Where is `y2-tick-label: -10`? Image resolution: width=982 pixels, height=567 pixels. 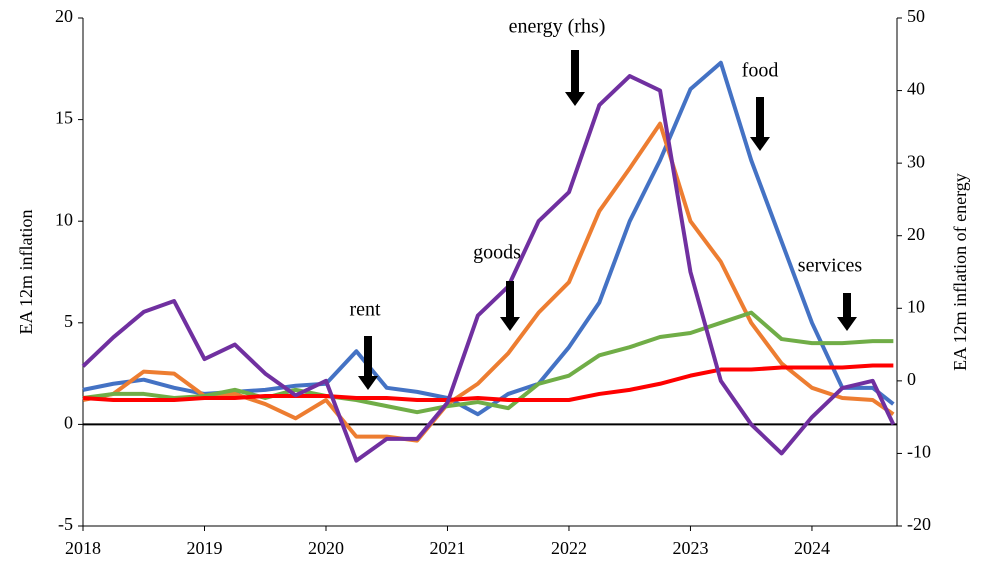 y2-tick-label: -10 is located at coordinates (919, 452).